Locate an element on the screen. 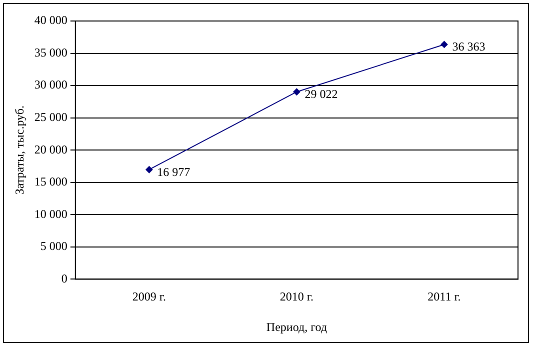 The height and width of the screenshot is (348, 534). x-tick-label: 2010 г. is located at coordinates (297, 297).